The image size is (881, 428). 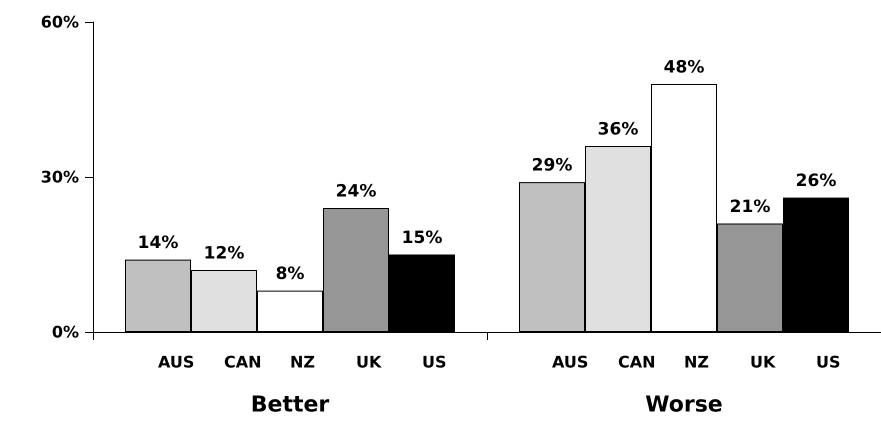 What do you see at coordinates (552, 166) in the screenshot?
I see `data-label: 29%` at bounding box center [552, 166].